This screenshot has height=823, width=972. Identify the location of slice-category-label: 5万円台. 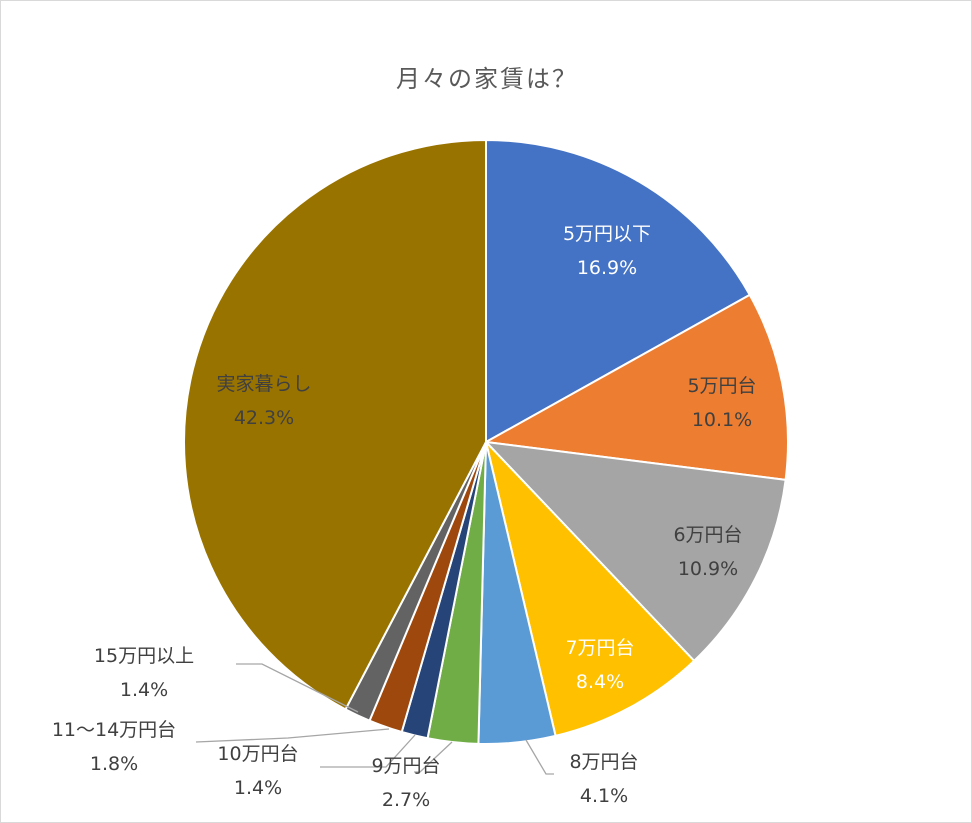
(721, 386).